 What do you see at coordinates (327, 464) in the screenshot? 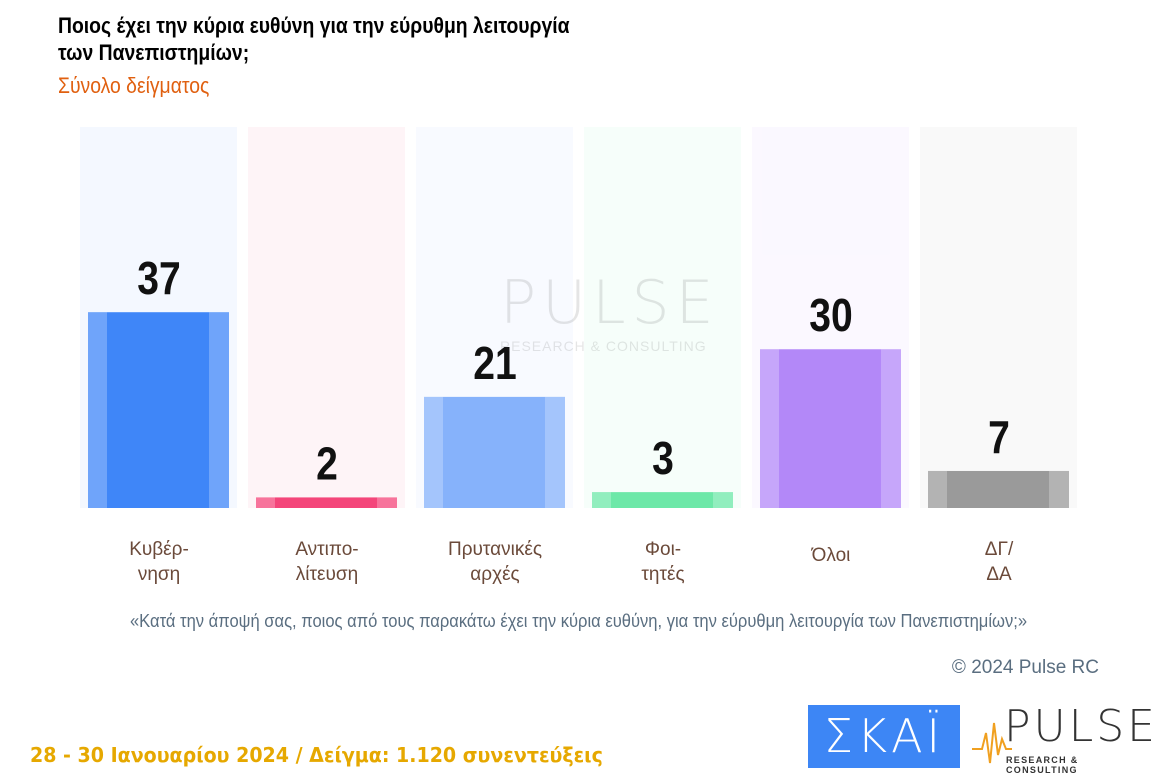
I see `data-label: 2` at bounding box center [327, 464].